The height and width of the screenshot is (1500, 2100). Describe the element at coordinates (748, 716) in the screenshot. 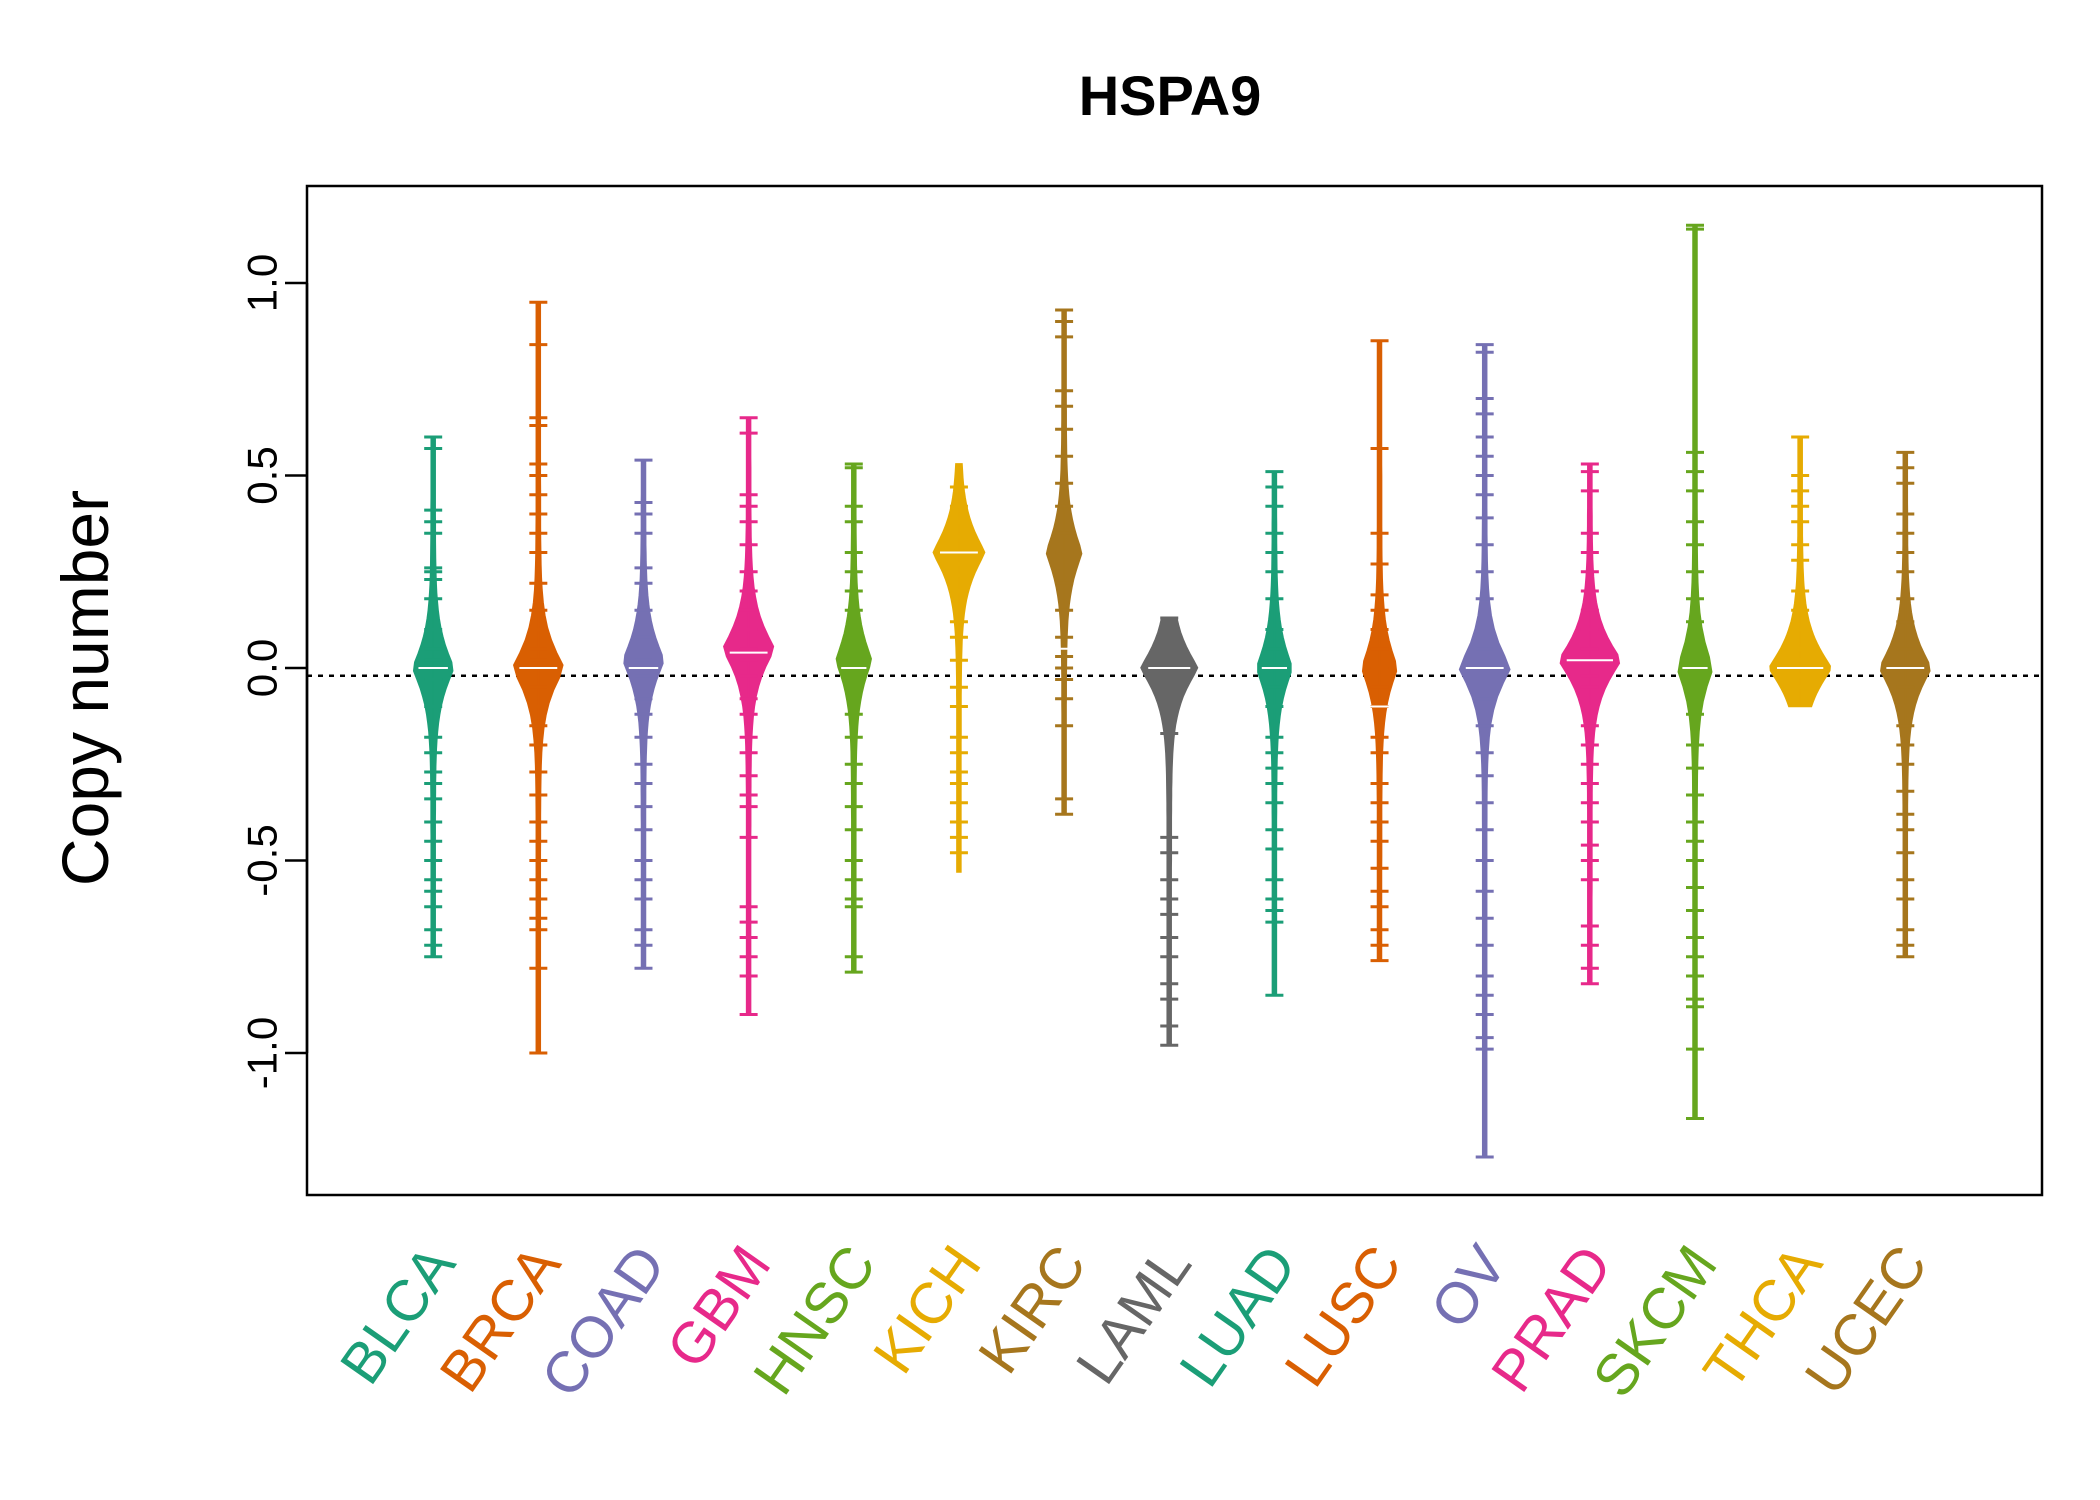

I see `bean-gbm` at that location.